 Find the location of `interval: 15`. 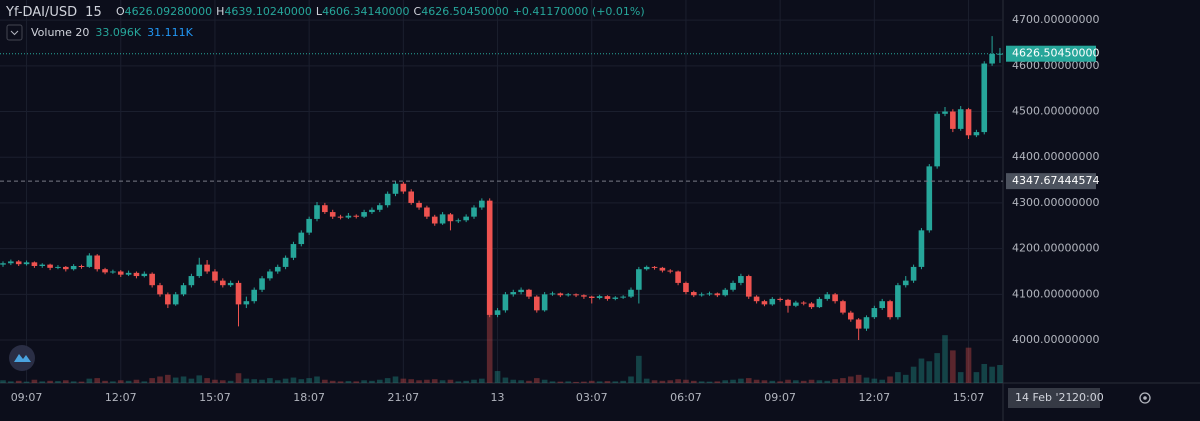

interval: 15 is located at coordinates (93, 12).